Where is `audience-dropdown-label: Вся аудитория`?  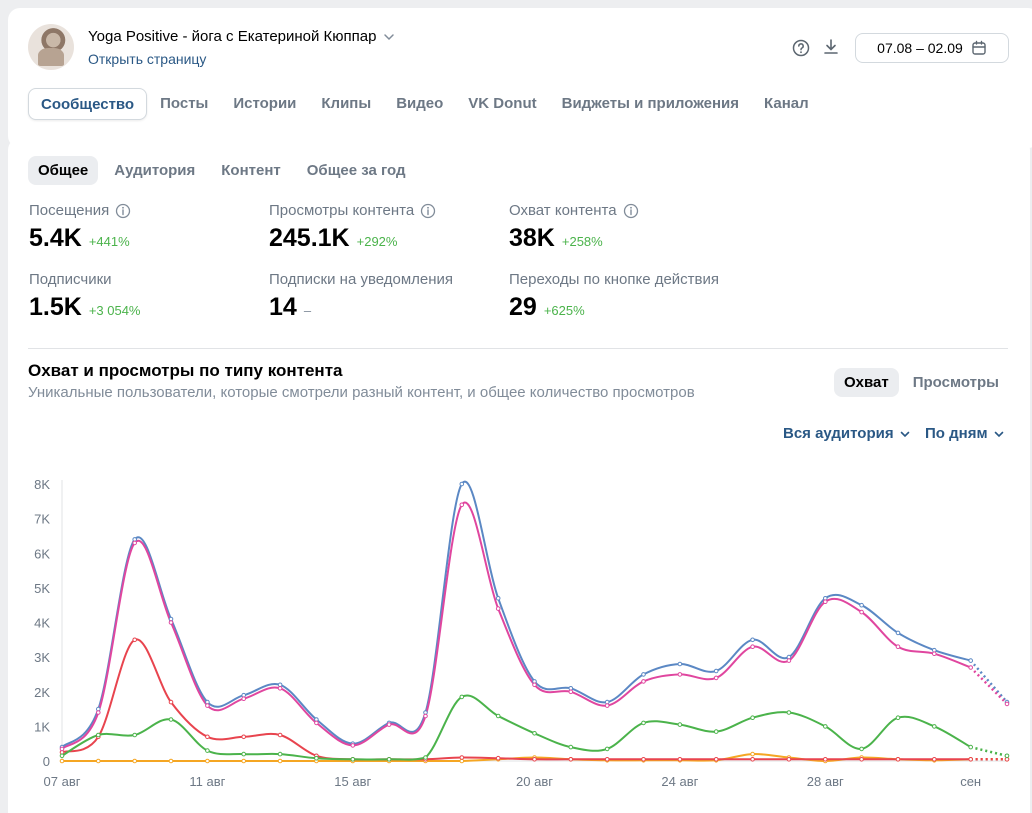
audience-dropdown-label: Вся аудитория is located at coordinates (838, 433).